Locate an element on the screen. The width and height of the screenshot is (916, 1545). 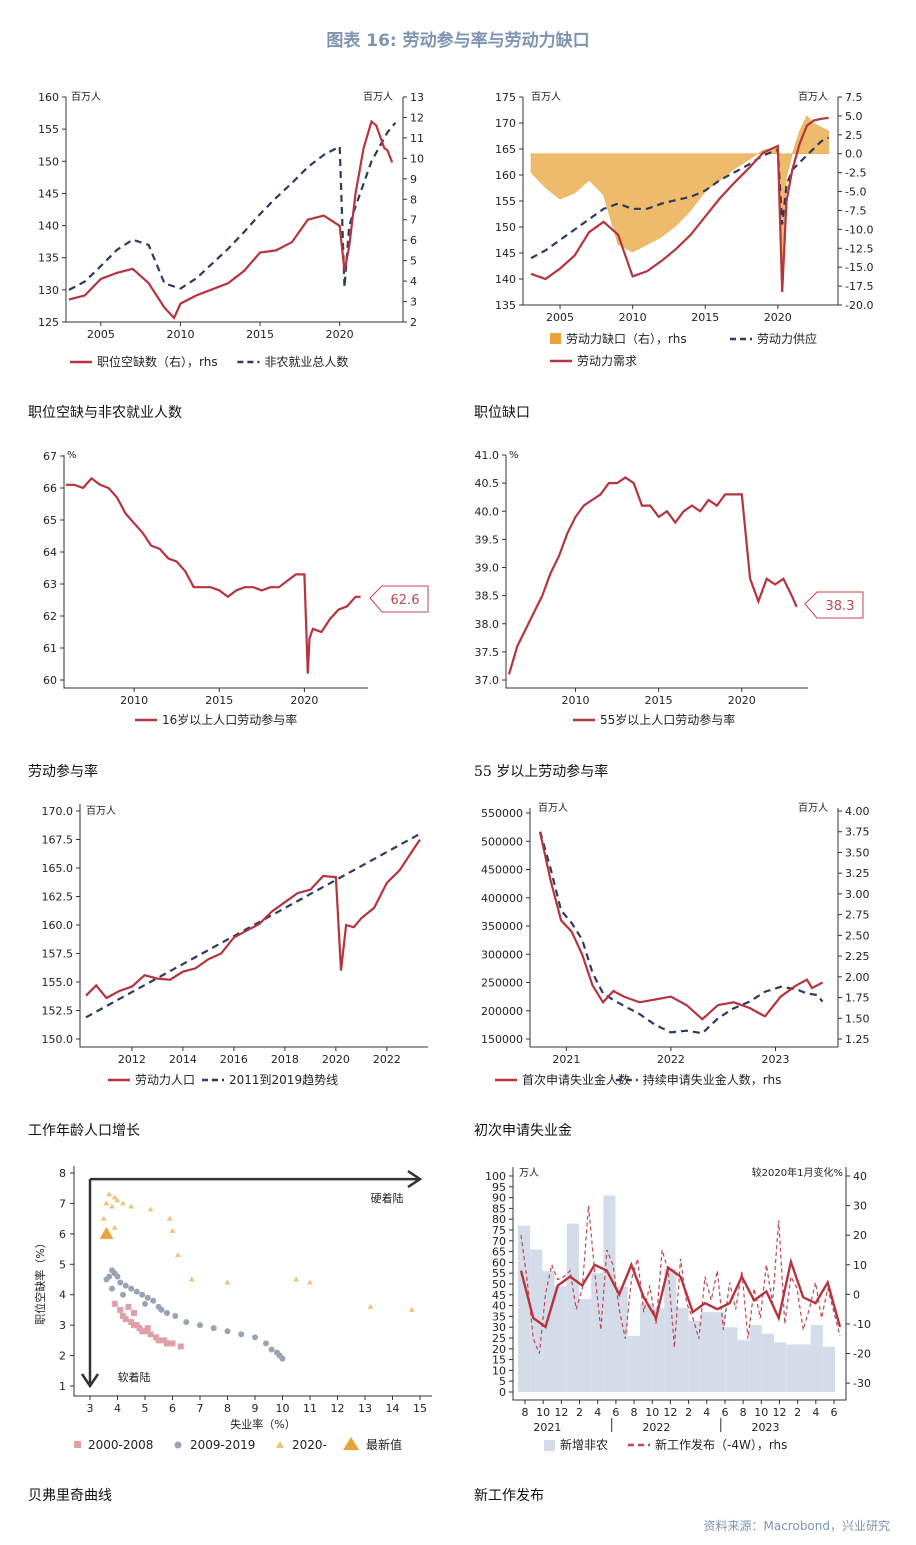
series-initial-claims-line is located at coordinates (681, 926).